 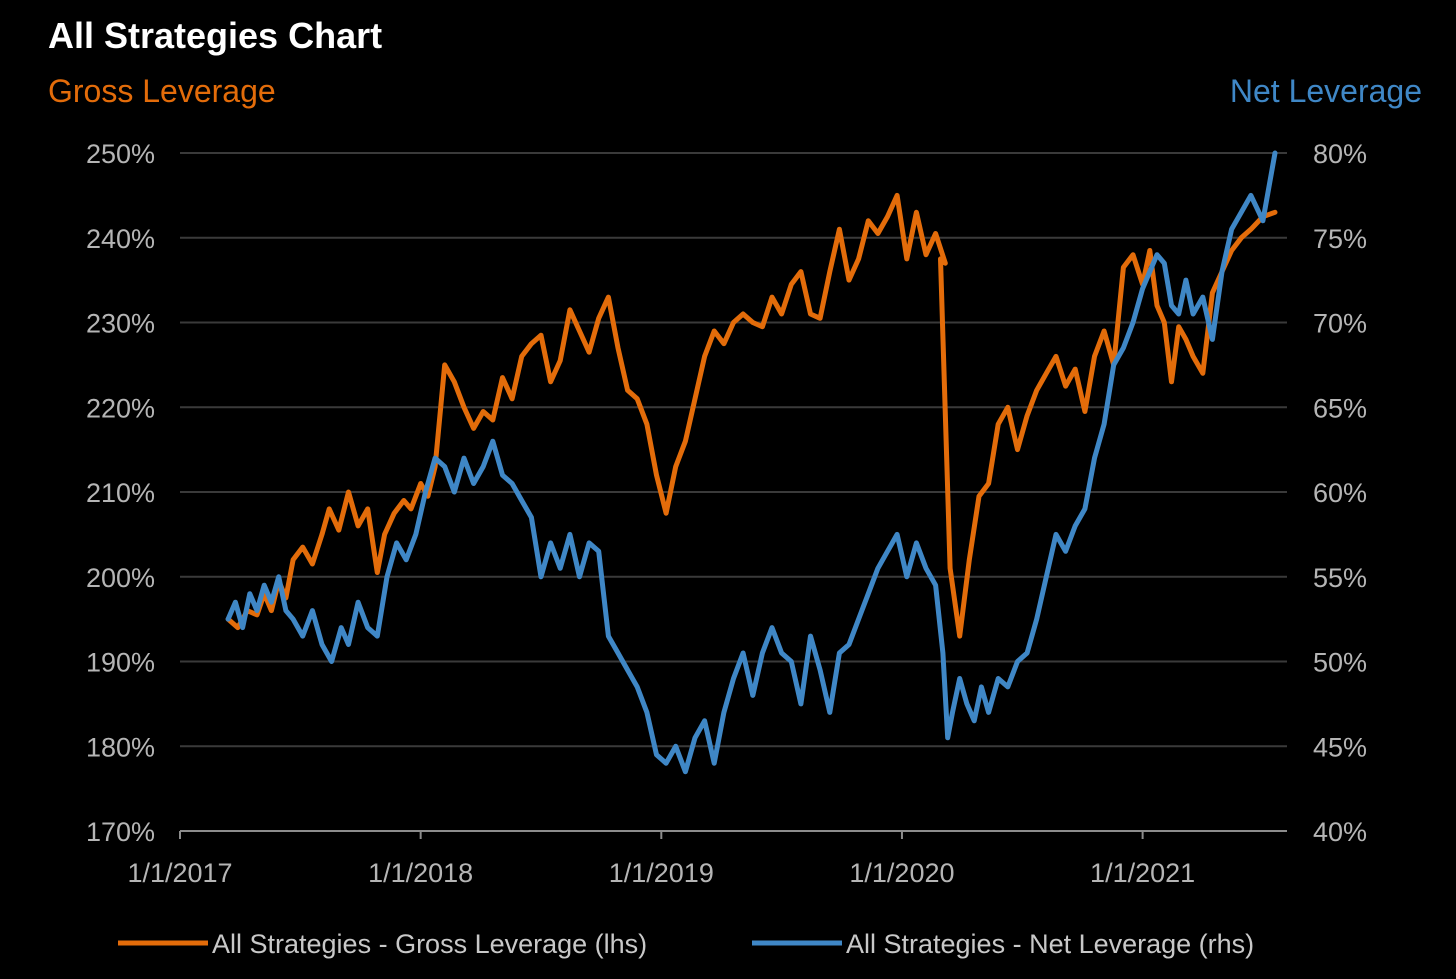 What do you see at coordinates (429, 944) in the screenshot?
I see `legend-label-gross: All Strategies - Gross Leverage (lhs)` at bounding box center [429, 944].